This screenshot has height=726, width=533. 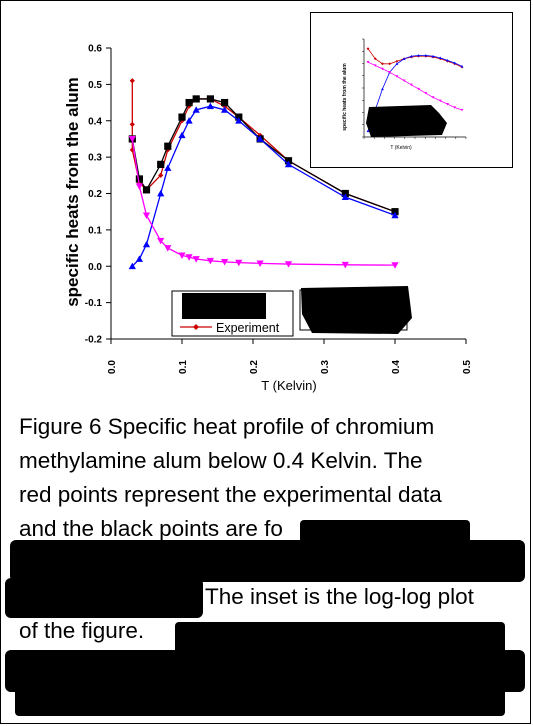 What do you see at coordinates (254, 367) in the screenshot?
I see `main-x-tick-label: 0.2` at bounding box center [254, 367].